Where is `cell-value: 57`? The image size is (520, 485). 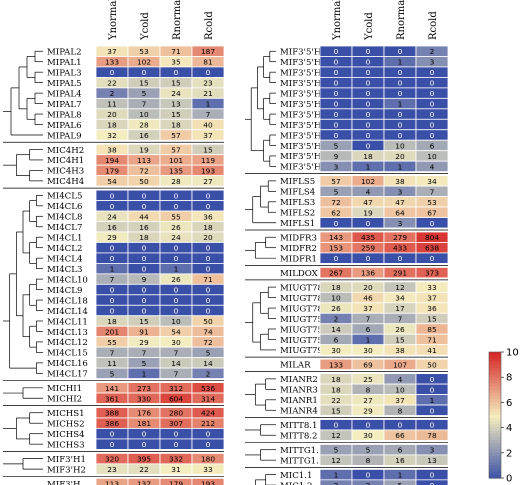
cell-value: 57 is located at coordinates (336, 181).